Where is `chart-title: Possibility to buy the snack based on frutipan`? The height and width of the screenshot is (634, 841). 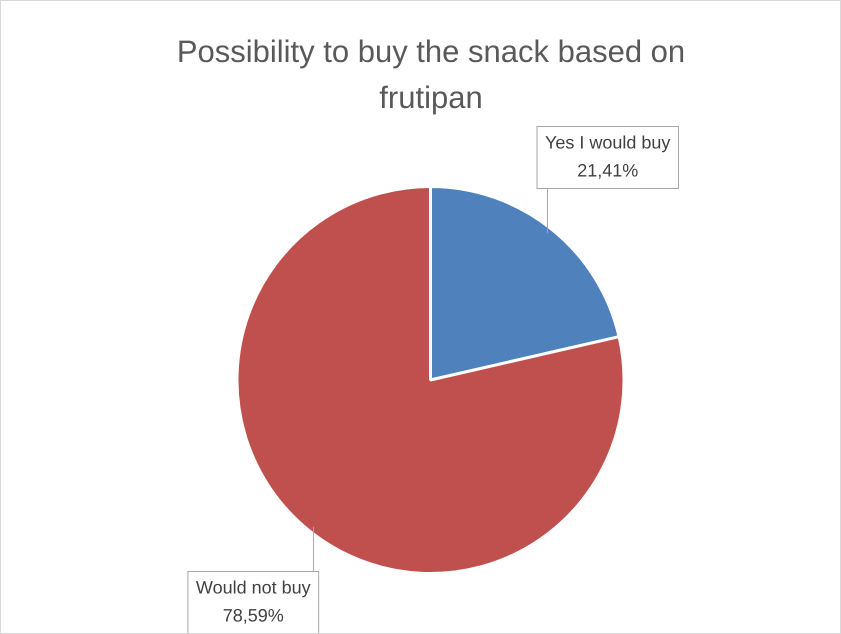
chart-title: Possibility to buy the snack based on frutipan is located at coordinates (431, 75).